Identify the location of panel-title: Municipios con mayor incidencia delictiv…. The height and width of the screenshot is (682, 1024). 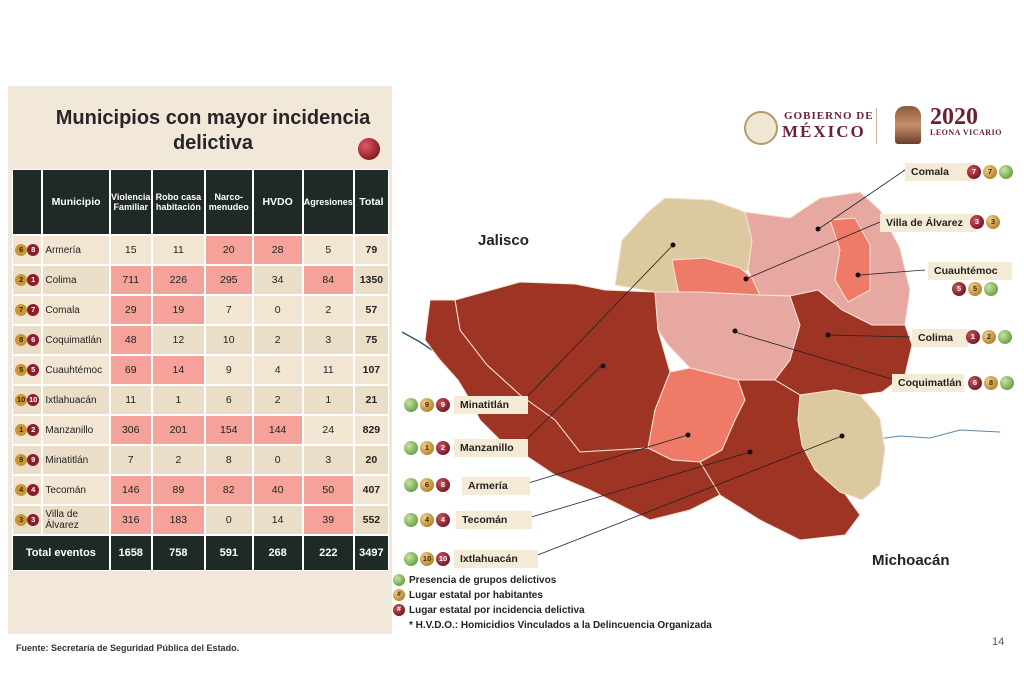
(213, 130).